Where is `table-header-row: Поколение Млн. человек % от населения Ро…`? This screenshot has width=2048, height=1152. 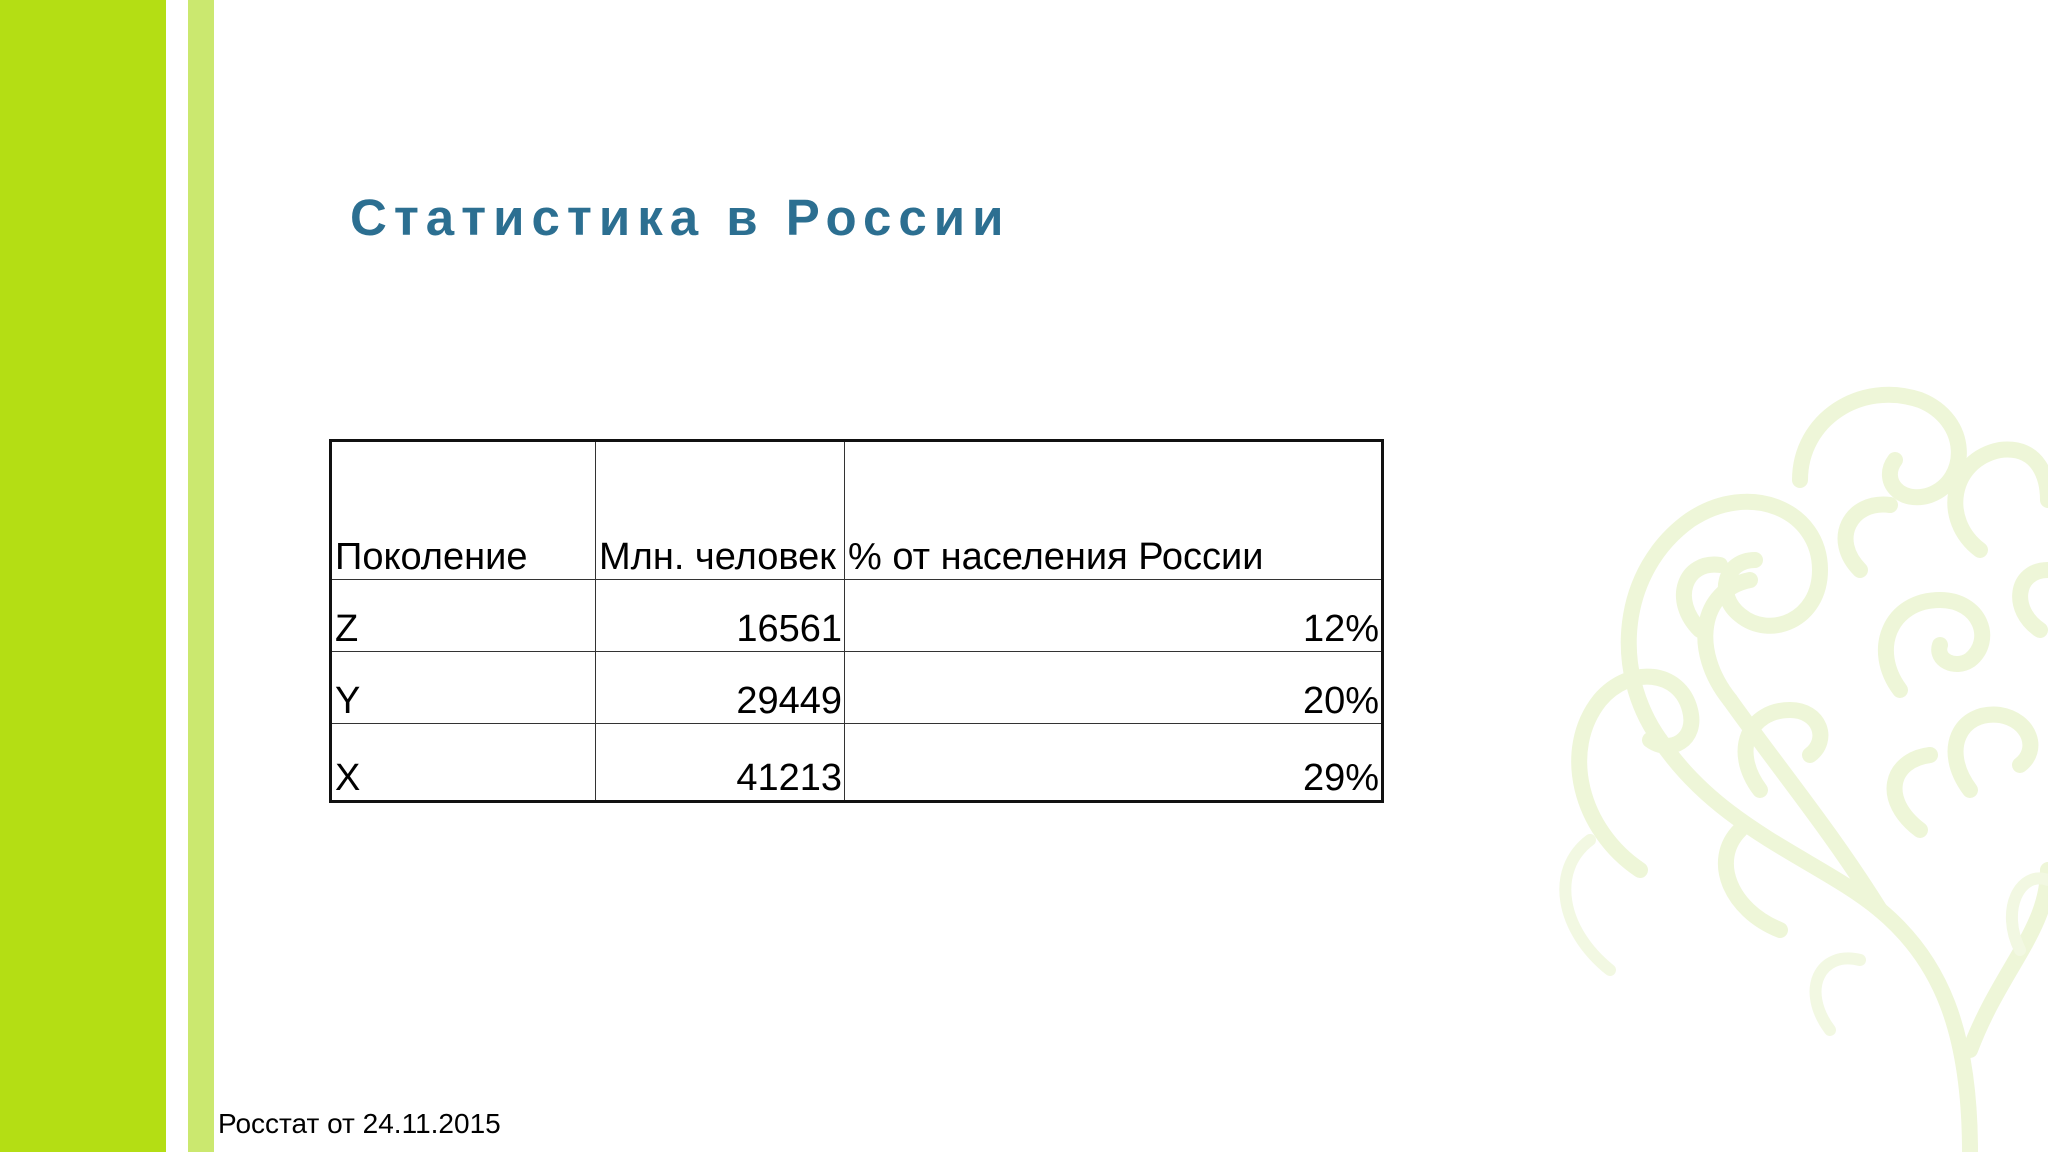
table-header-row: Поколение Млн. человек % от населения Ро… is located at coordinates (856, 510).